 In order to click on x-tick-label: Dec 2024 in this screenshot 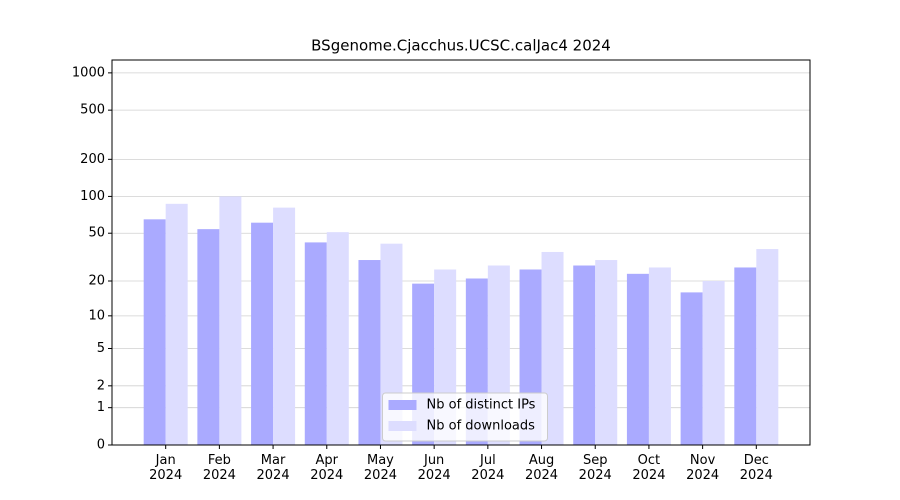, I will do `click(756, 468)`.